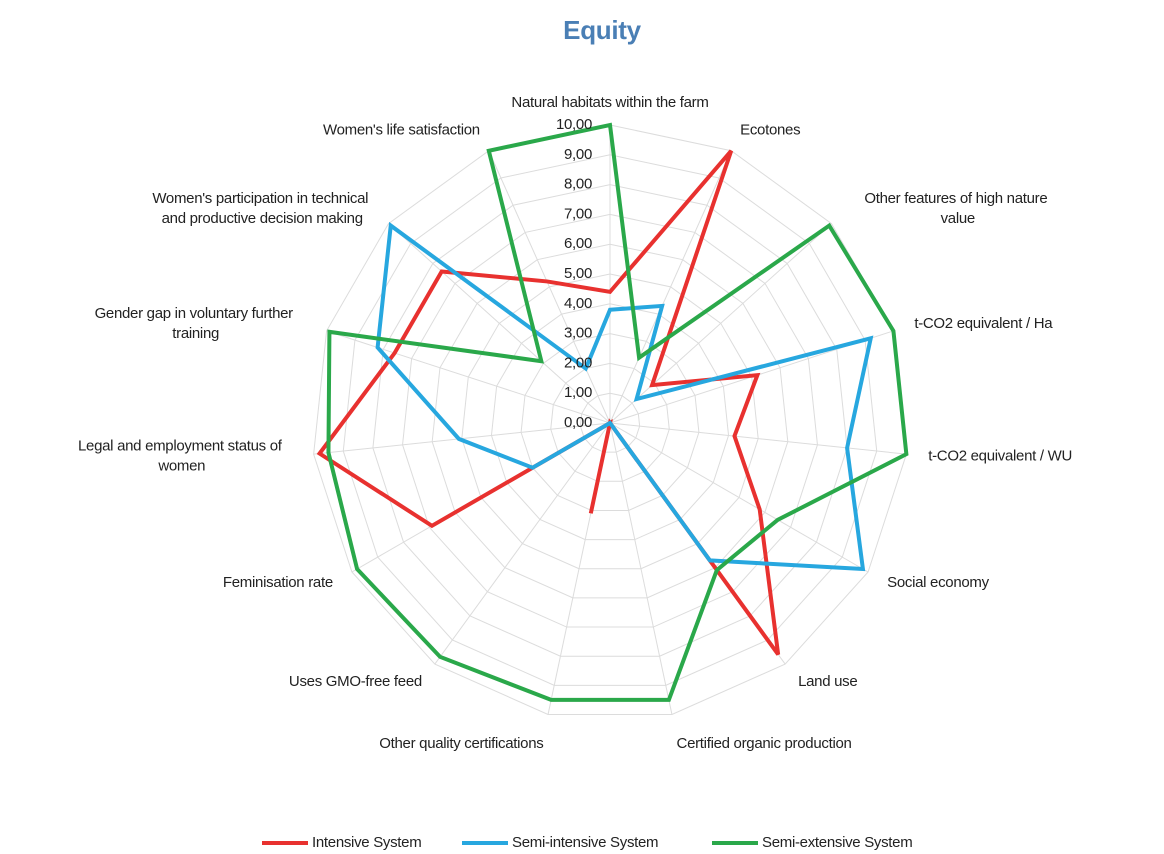 The image size is (1164, 854). What do you see at coordinates (1000, 455) in the screenshot?
I see `category-label: t-CO2 equivalent / WU` at bounding box center [1000, 455].